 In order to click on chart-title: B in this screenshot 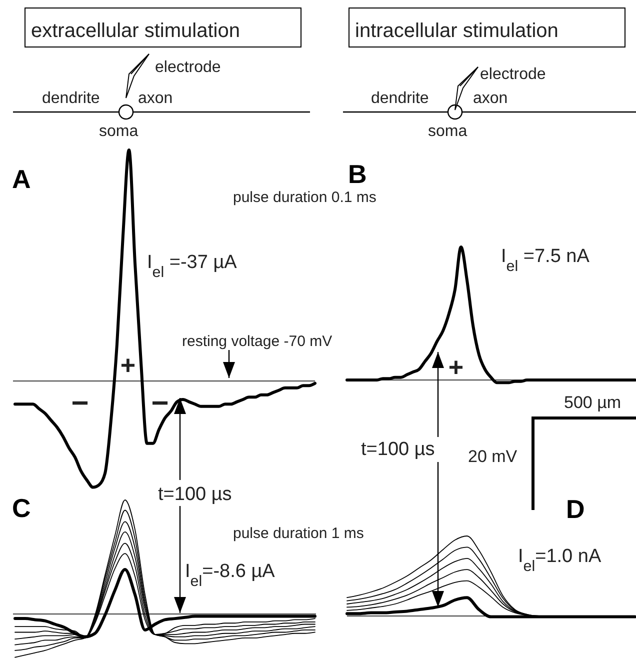, I will do `click(357, 174)`.